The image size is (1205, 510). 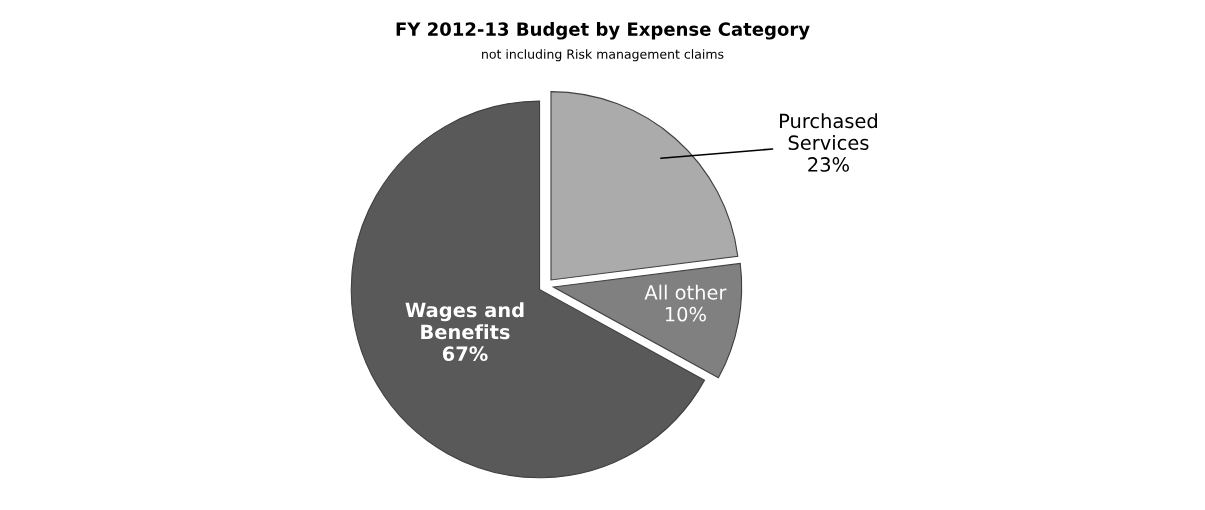 What do you see at coordinates (465, 354) in the screenshot?
I see `data-label: 67%` at bounding box center [465, 354].